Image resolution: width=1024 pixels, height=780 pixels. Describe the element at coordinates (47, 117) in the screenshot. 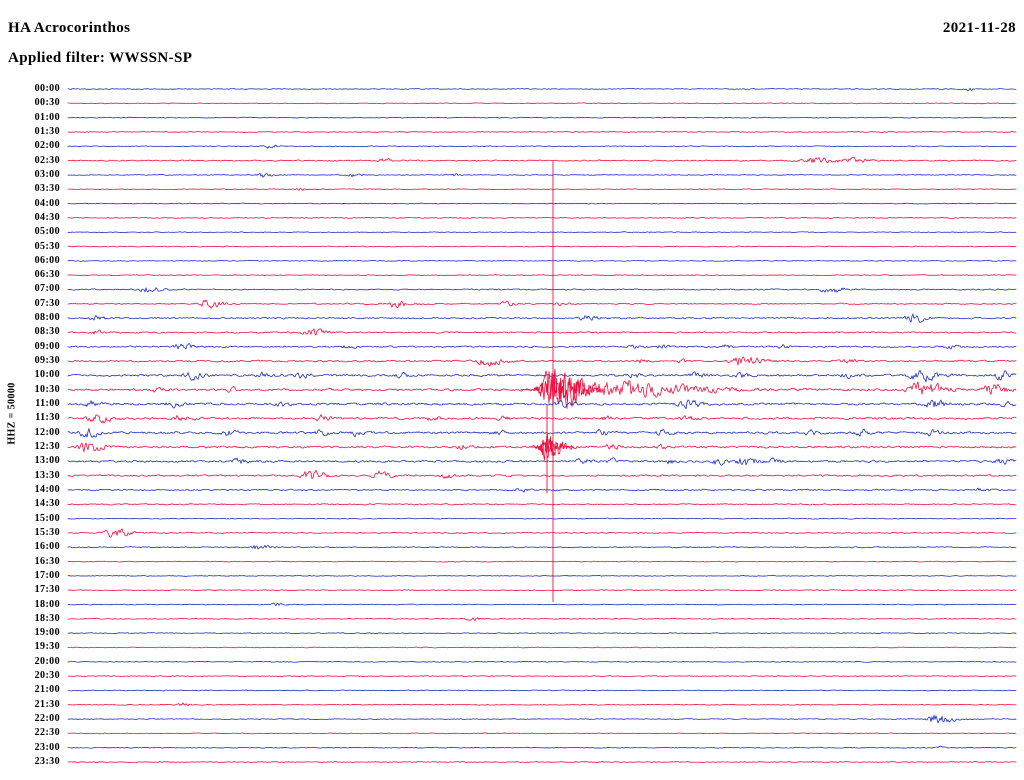

I see `time-label: 01:00` at that location.